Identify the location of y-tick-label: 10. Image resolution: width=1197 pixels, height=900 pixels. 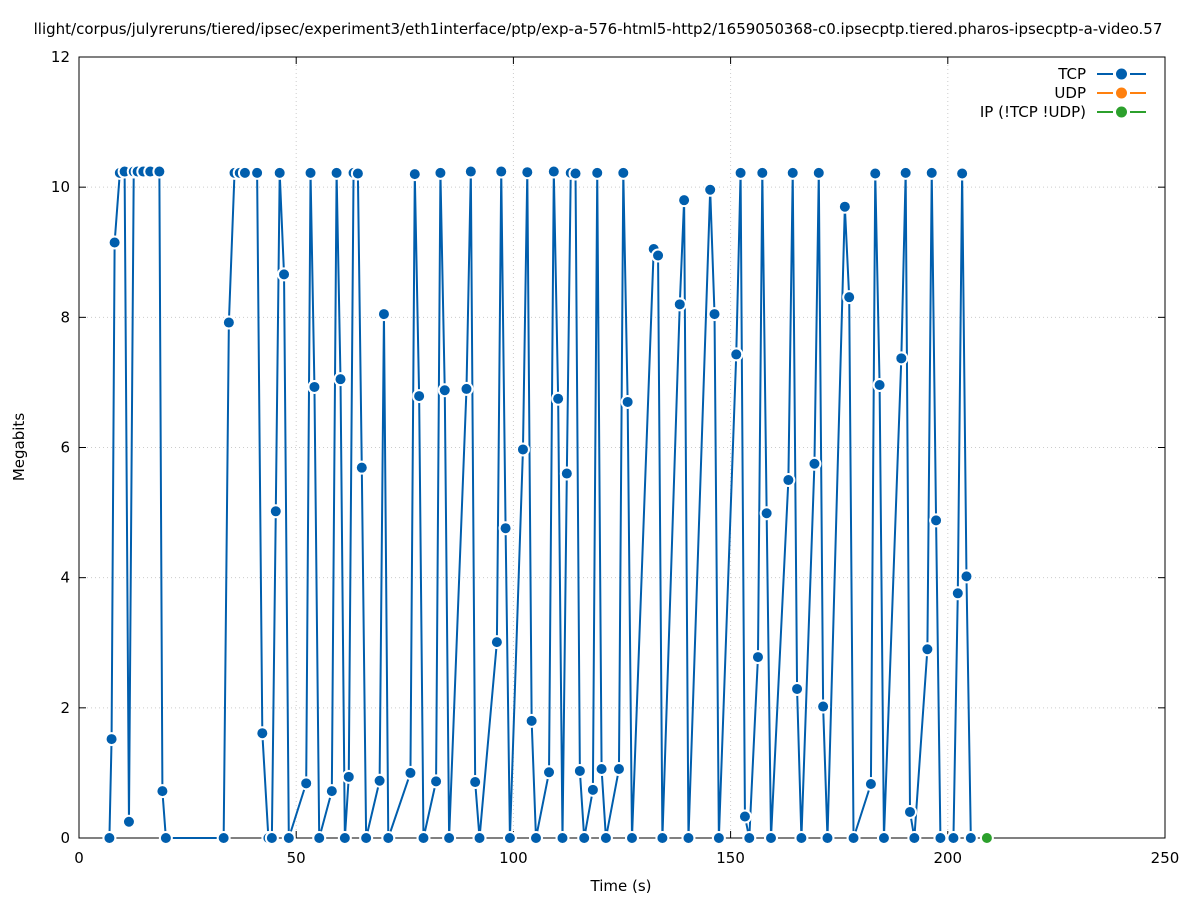
(60, 187).